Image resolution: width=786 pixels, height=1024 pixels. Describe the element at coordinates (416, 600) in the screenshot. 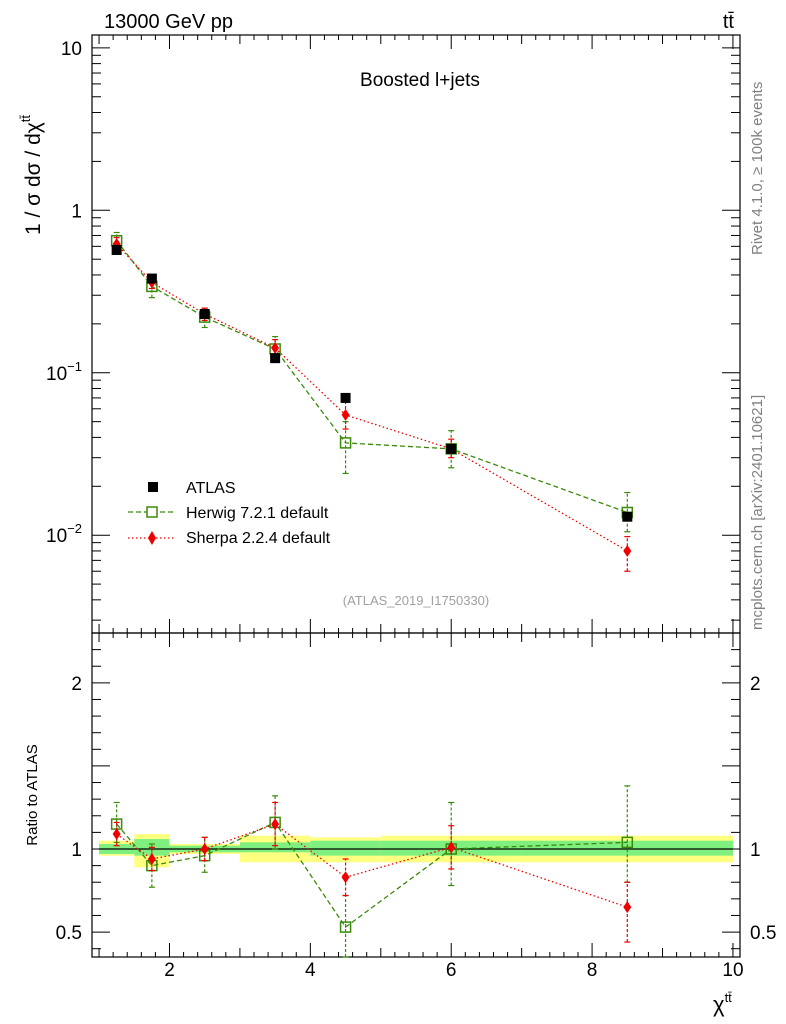

I see `analysis-watermark: (ATLAS_2019_I1750330)` at that location.